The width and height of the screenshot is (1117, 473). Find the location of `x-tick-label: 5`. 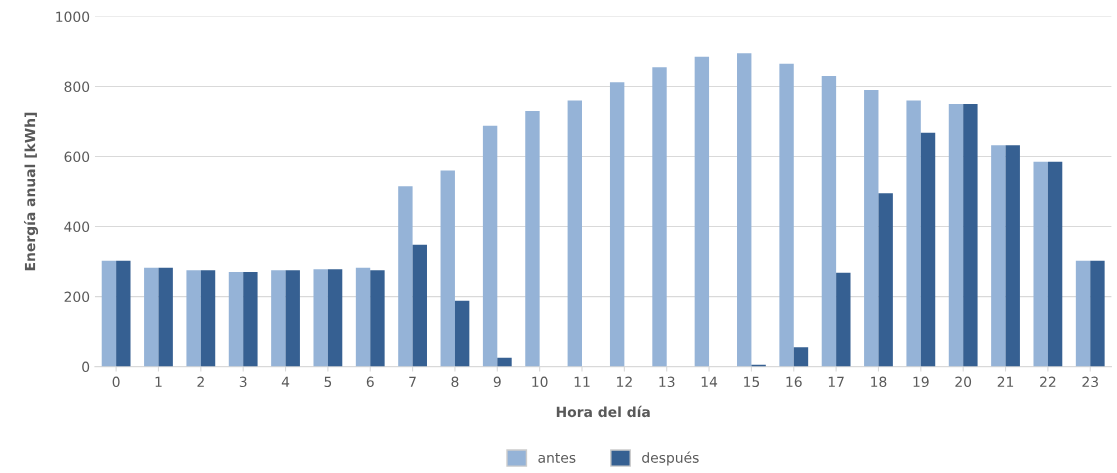

x-tick-label: 5 is located at coordinates (328, 382).